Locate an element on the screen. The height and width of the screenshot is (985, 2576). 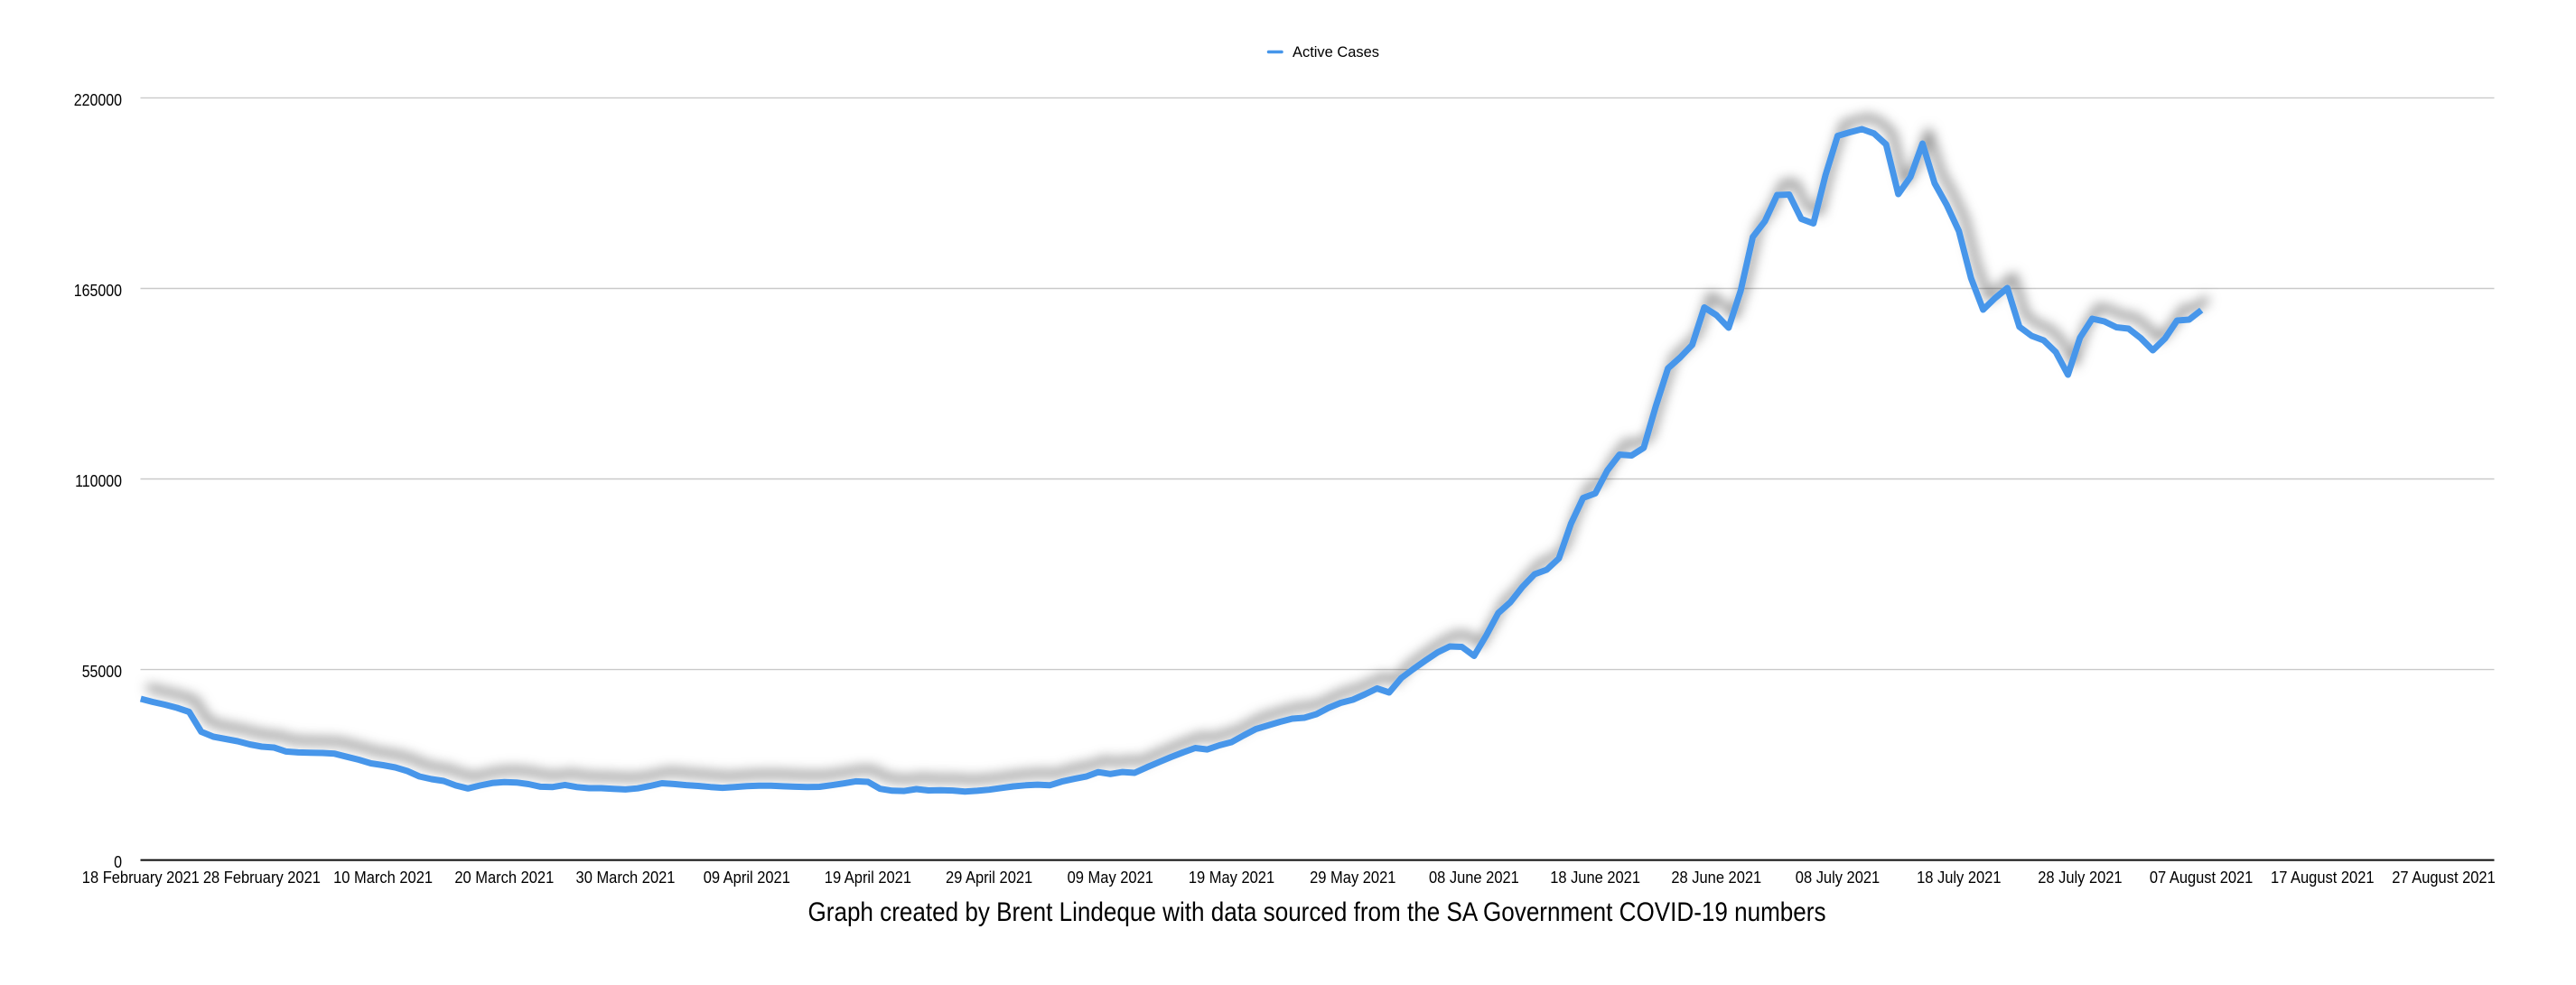
svg-text: 28 June 2021 is located at coordinates (1716, 878).